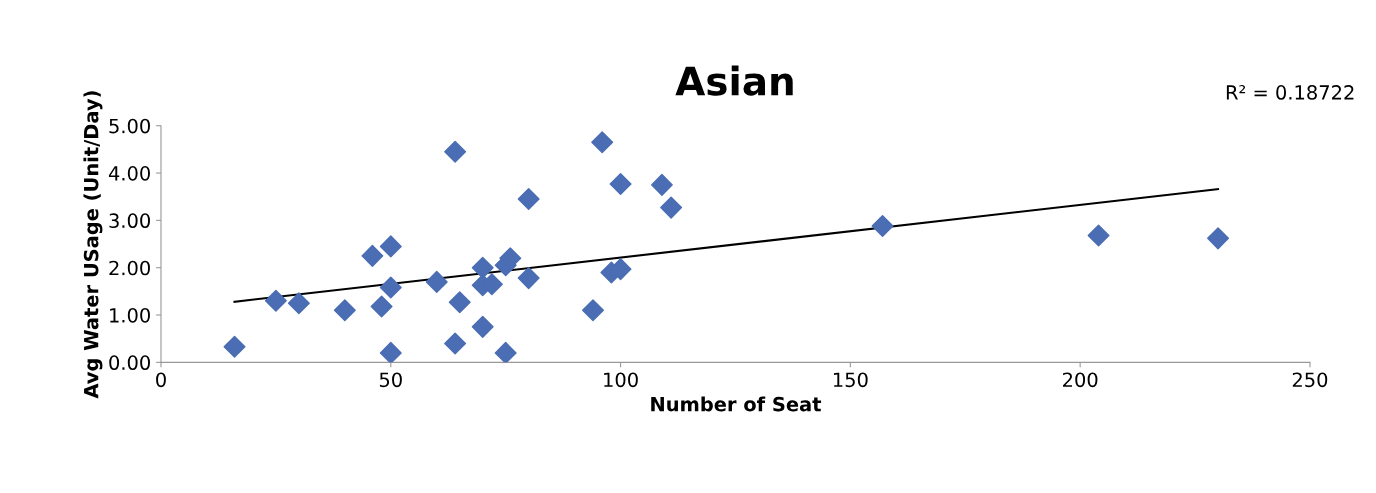 Image resolution: width=1376 pixels, height=493 pixels. Describe the element at coordinates (129, 173) in the screenshot. I see `y-tick-label: 4.00` at that location.